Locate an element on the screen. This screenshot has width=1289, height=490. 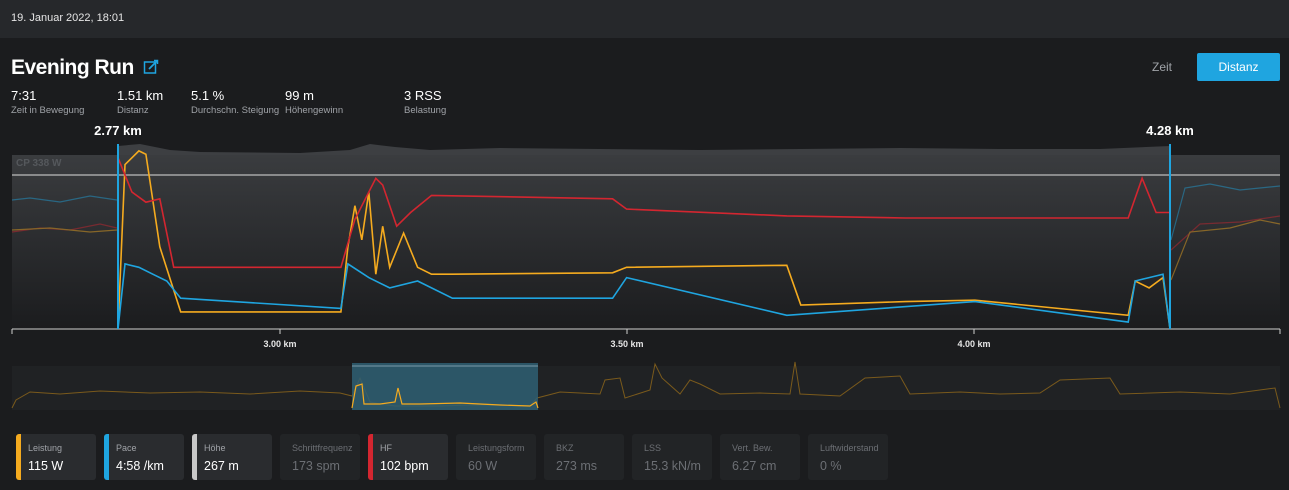
metric-value: 15.3 kN/m is located at coordinates (672, 466).